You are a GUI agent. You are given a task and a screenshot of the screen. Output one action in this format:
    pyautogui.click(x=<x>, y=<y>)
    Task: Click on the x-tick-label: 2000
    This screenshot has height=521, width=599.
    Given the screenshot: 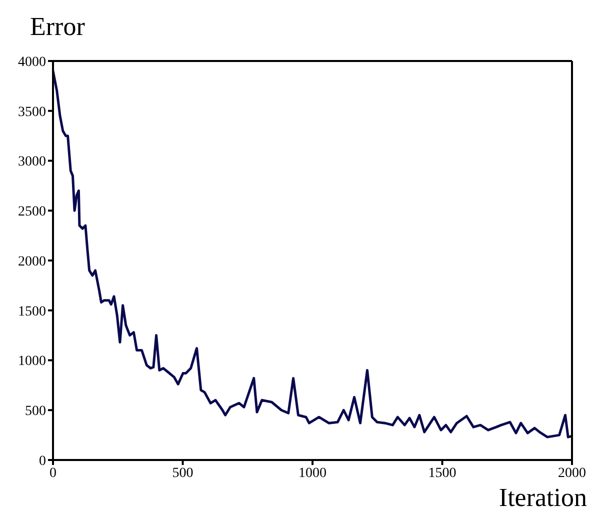 What is the action you would take?
    pyautogui.click(x=572, y=473)
    